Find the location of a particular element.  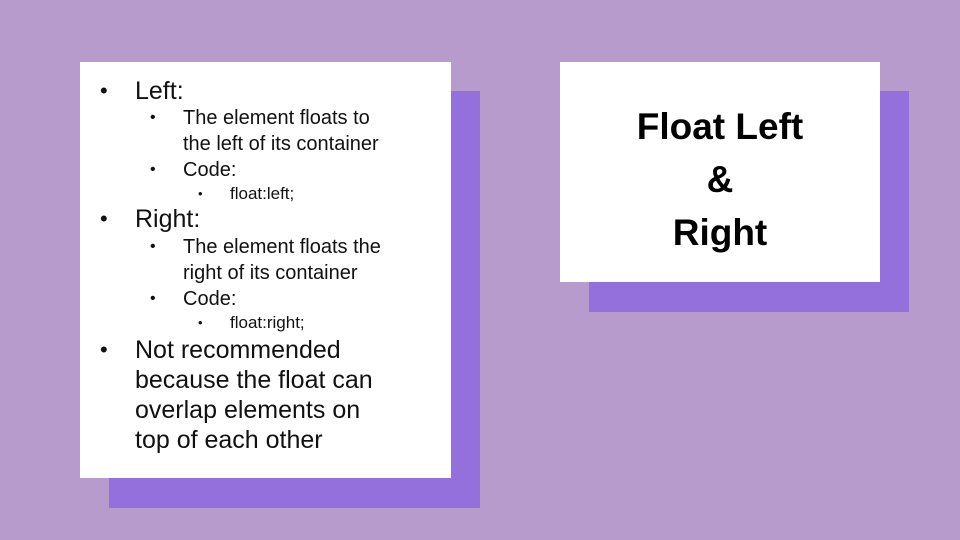

list-item-text: The element floats the is located at coordinates (282, 247).